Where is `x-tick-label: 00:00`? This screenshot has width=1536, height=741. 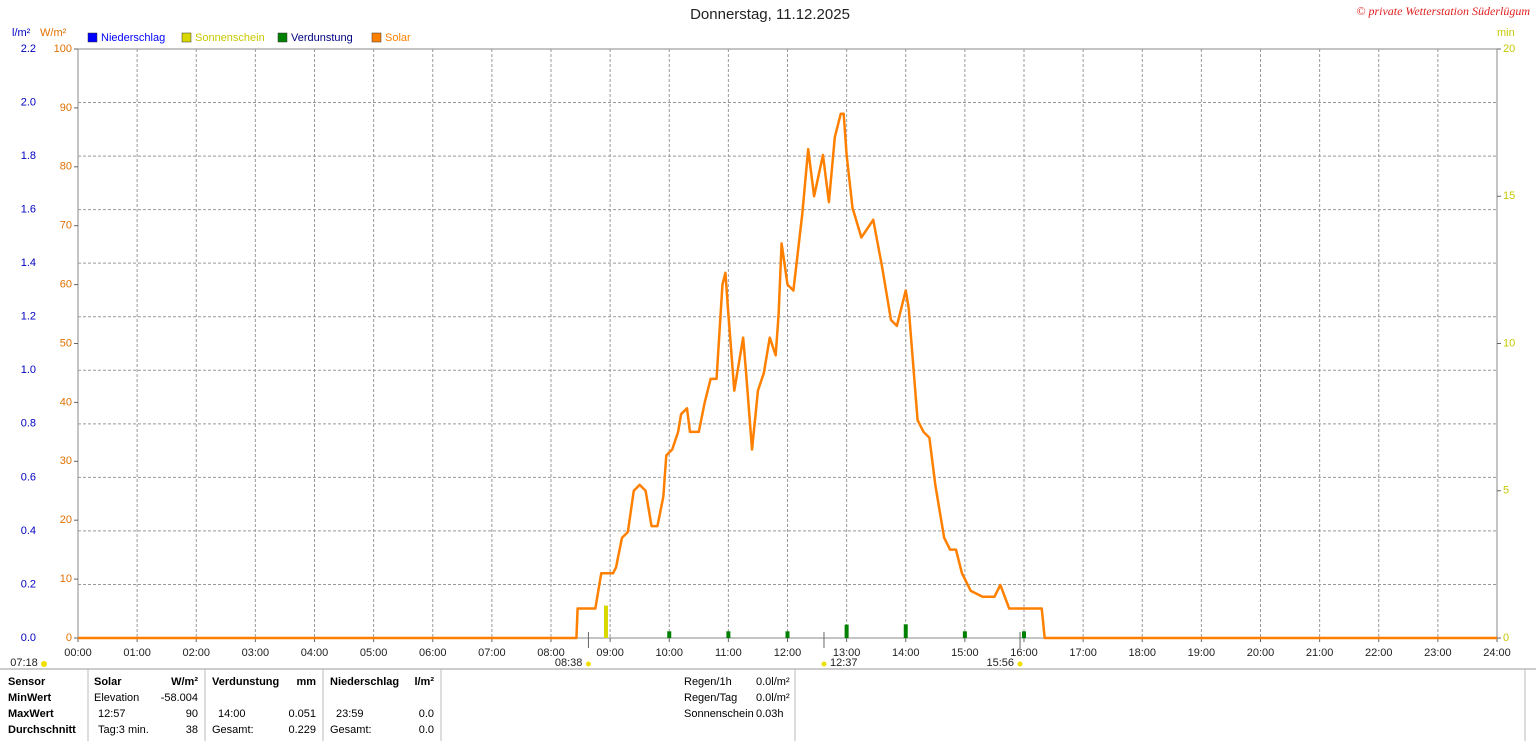 x-tick-label: 00:00 is located at coordinates (78, 653).